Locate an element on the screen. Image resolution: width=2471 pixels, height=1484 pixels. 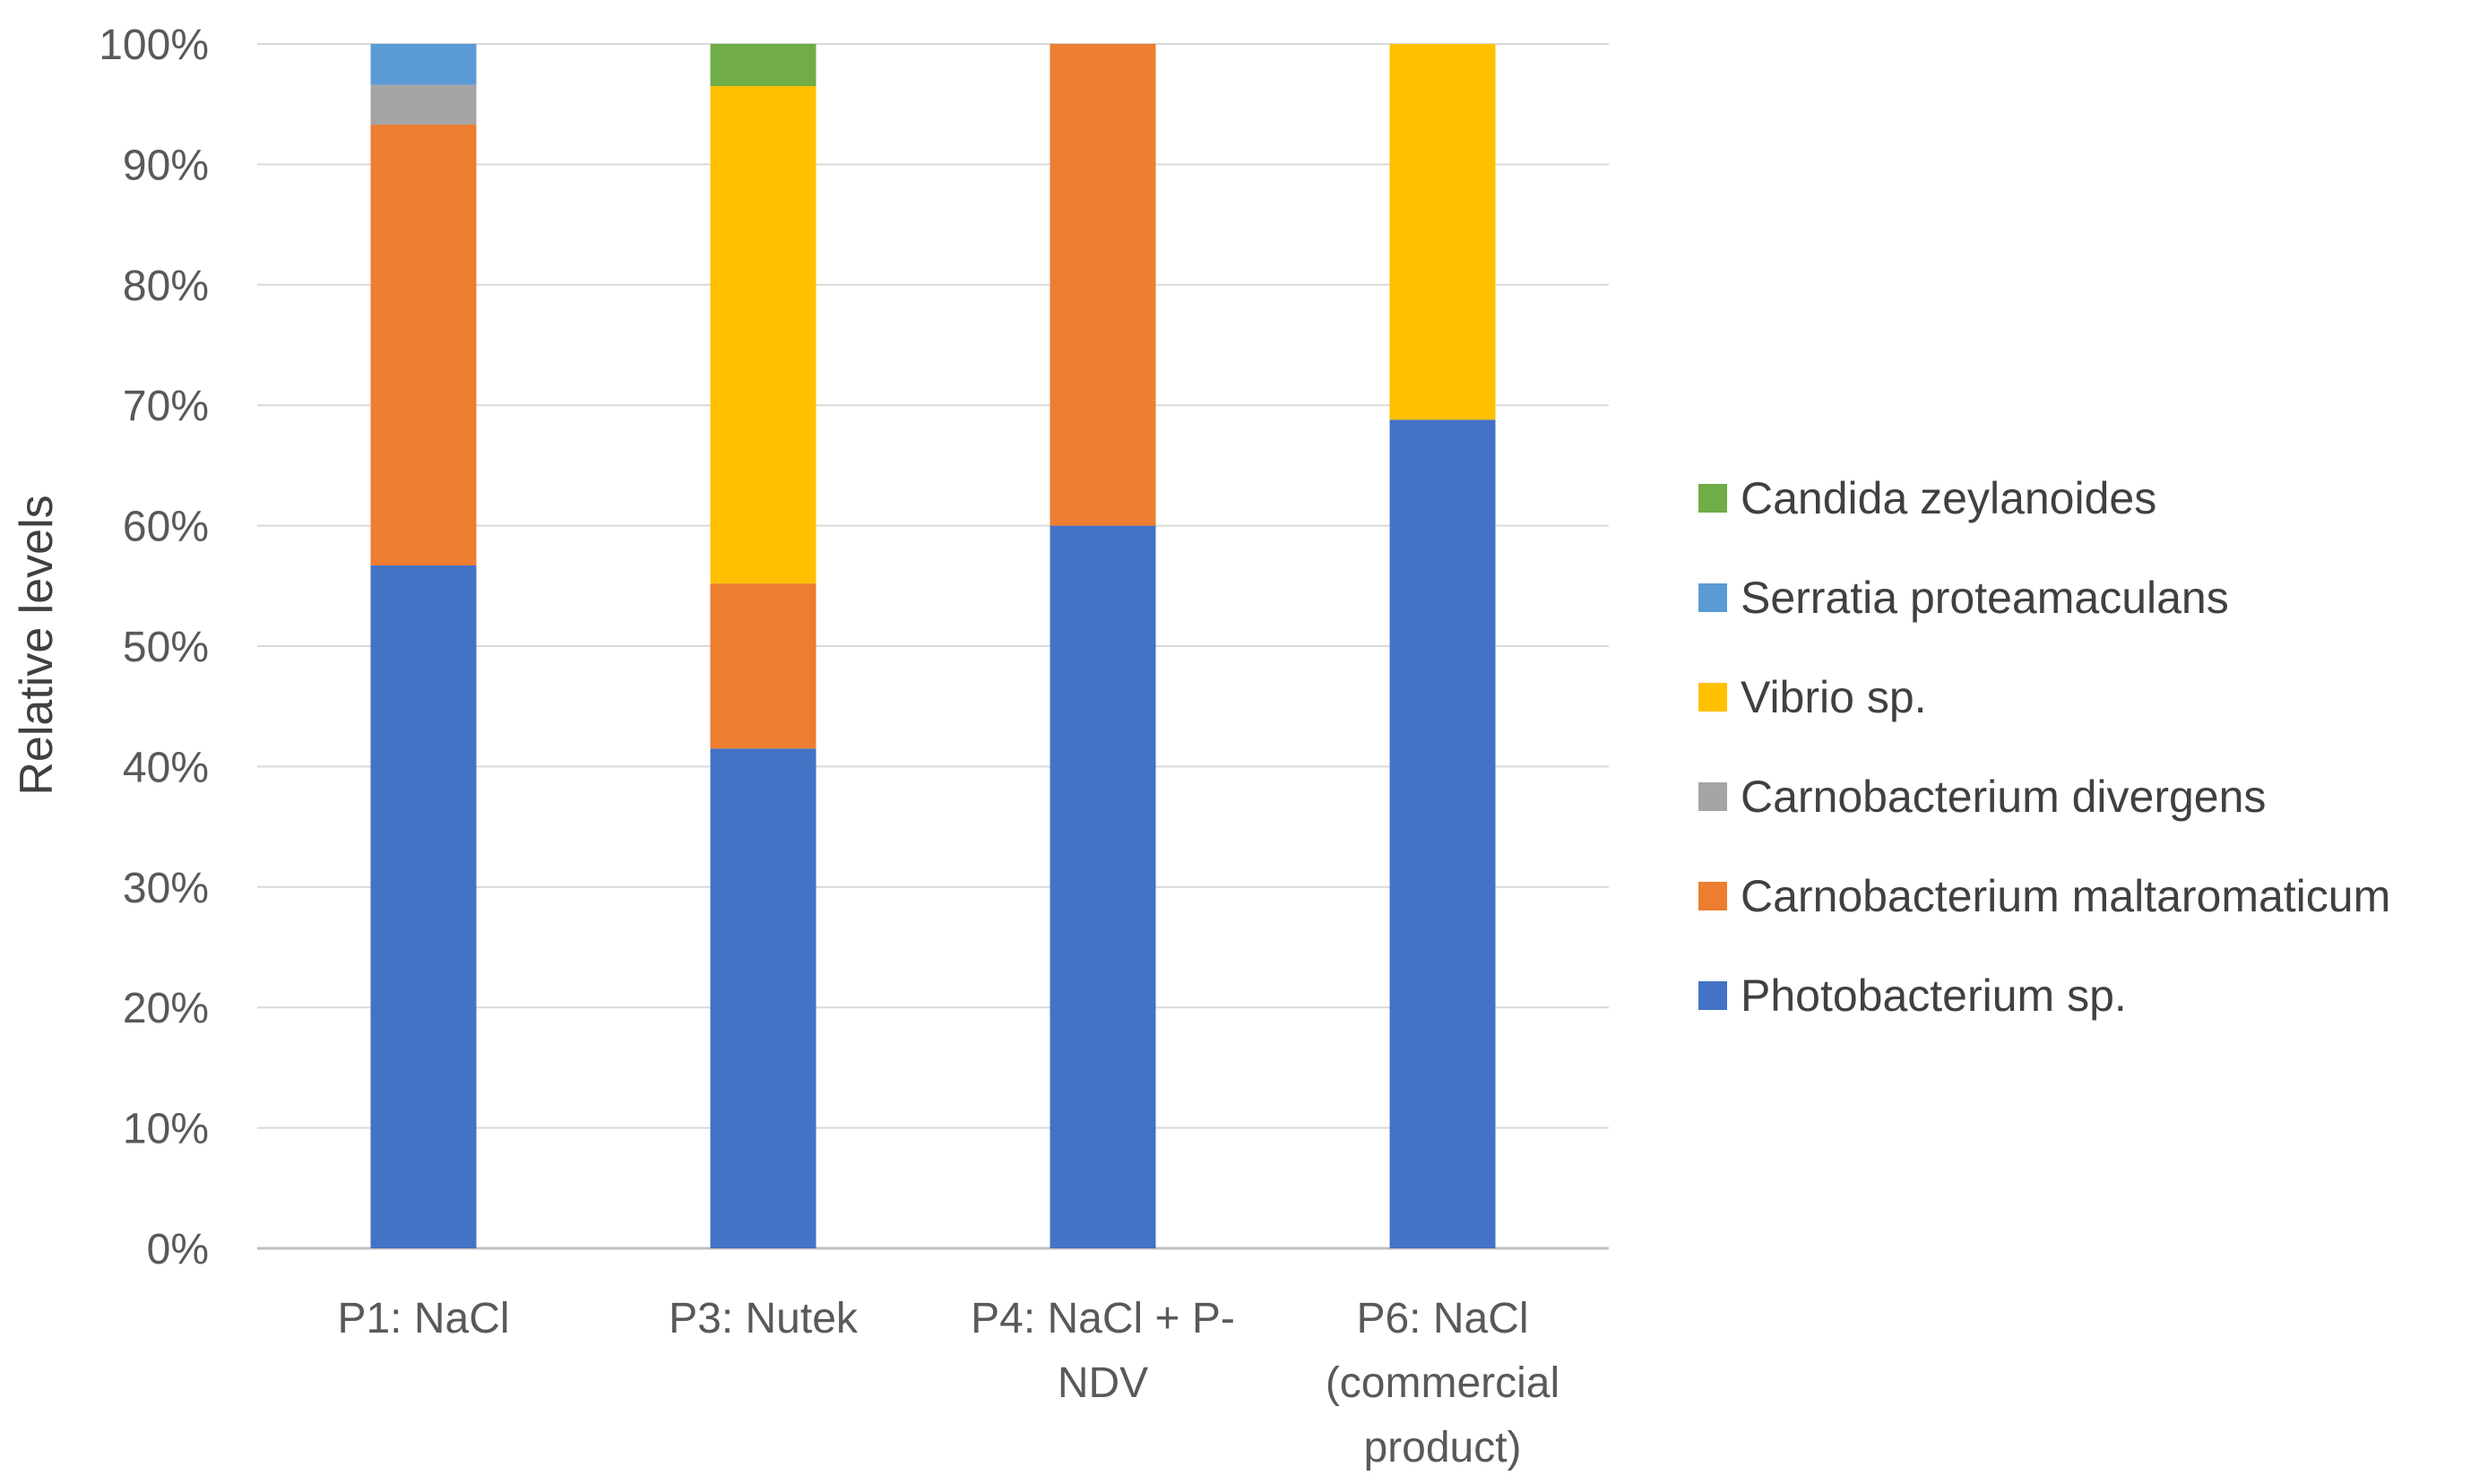
y-tick-label: 50% is located at coordinates (166, 647).